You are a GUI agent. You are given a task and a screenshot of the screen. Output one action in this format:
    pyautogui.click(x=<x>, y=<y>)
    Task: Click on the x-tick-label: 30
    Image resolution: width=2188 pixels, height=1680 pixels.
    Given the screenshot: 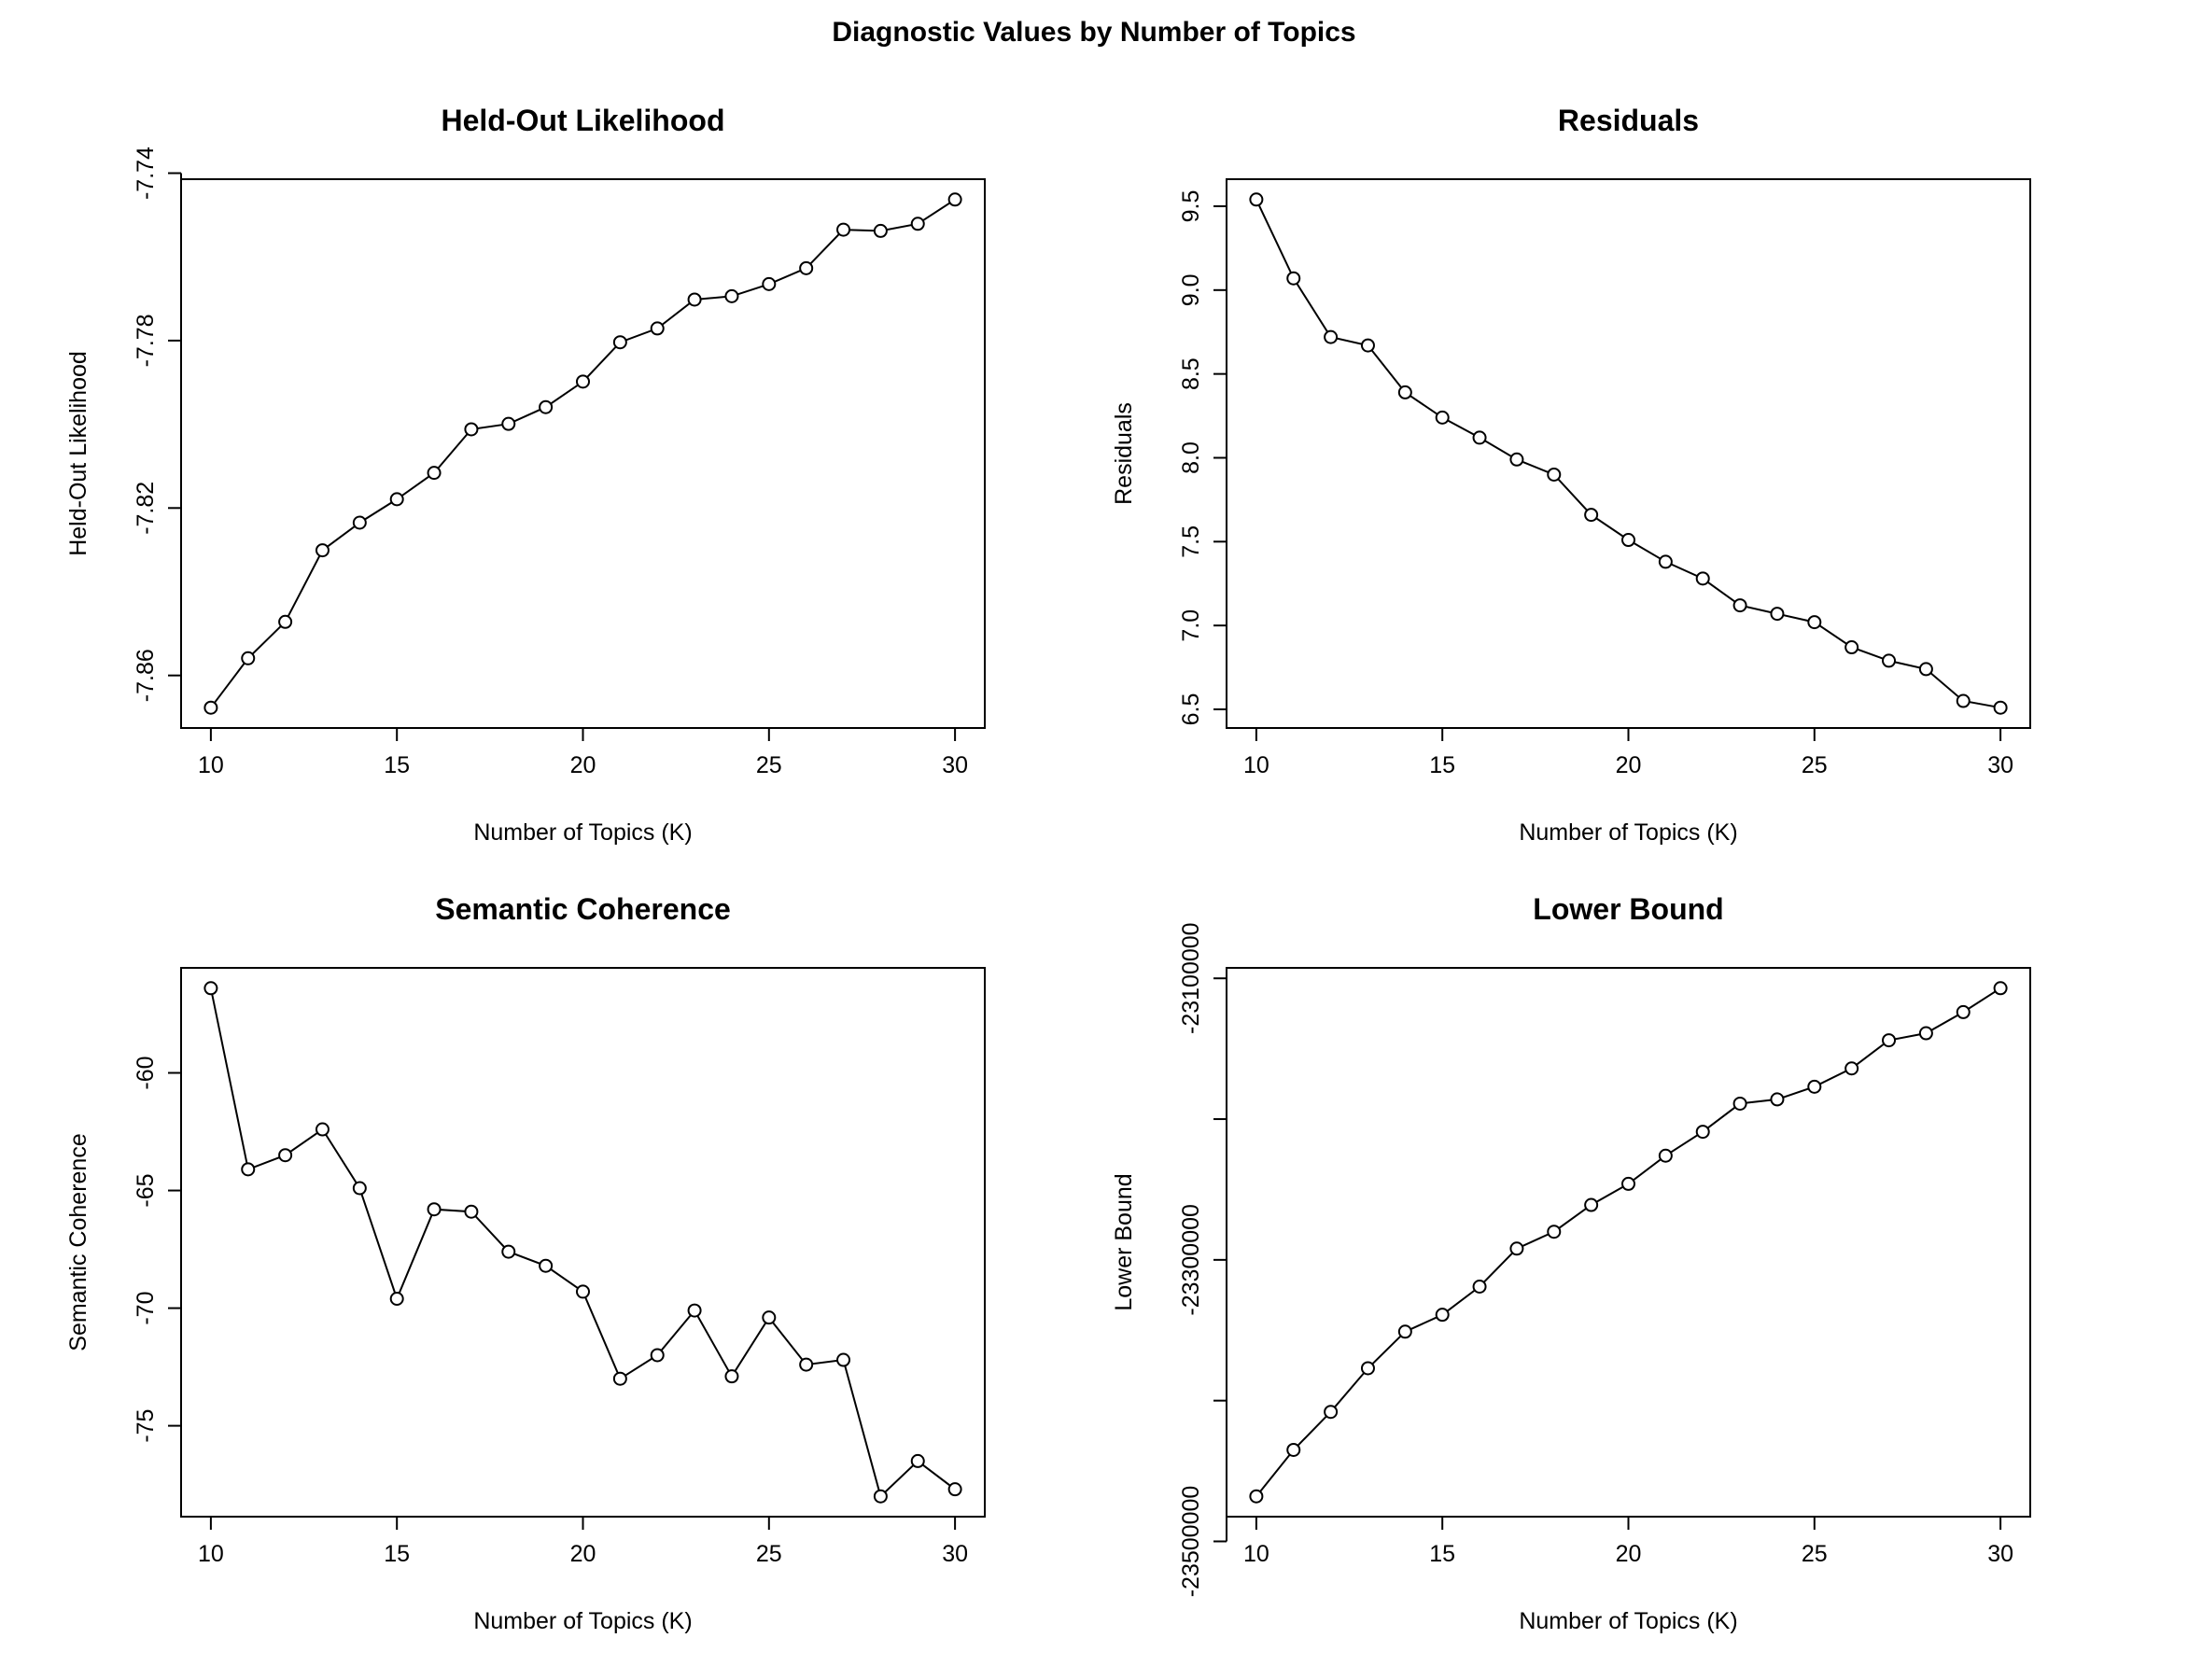 What is the action you would take?
    pyautogui.click(x=955, y=1554)
    